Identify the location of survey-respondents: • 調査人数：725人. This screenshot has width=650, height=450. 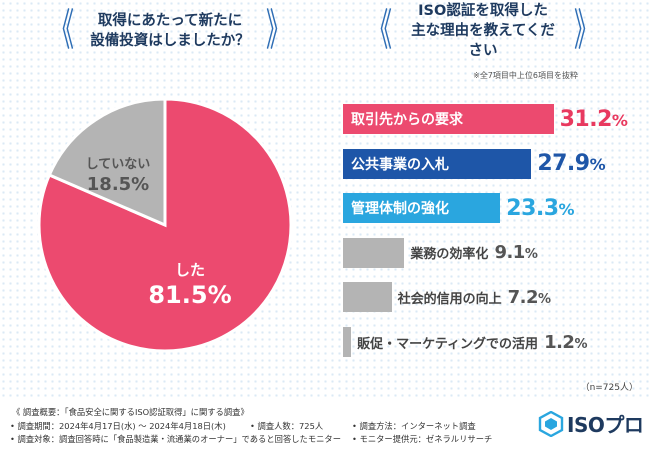
(287, 426).